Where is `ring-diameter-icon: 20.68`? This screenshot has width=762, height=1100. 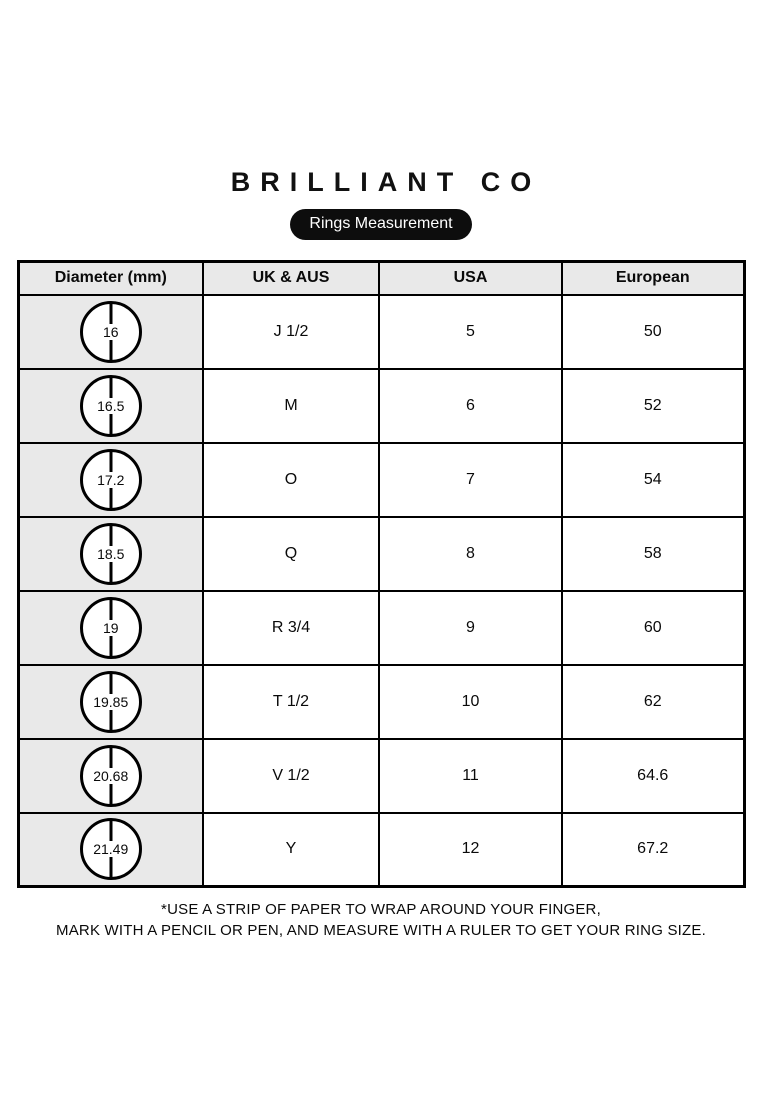 ring-diameter-icon: 20.68 is located at coordinates (110, 775).